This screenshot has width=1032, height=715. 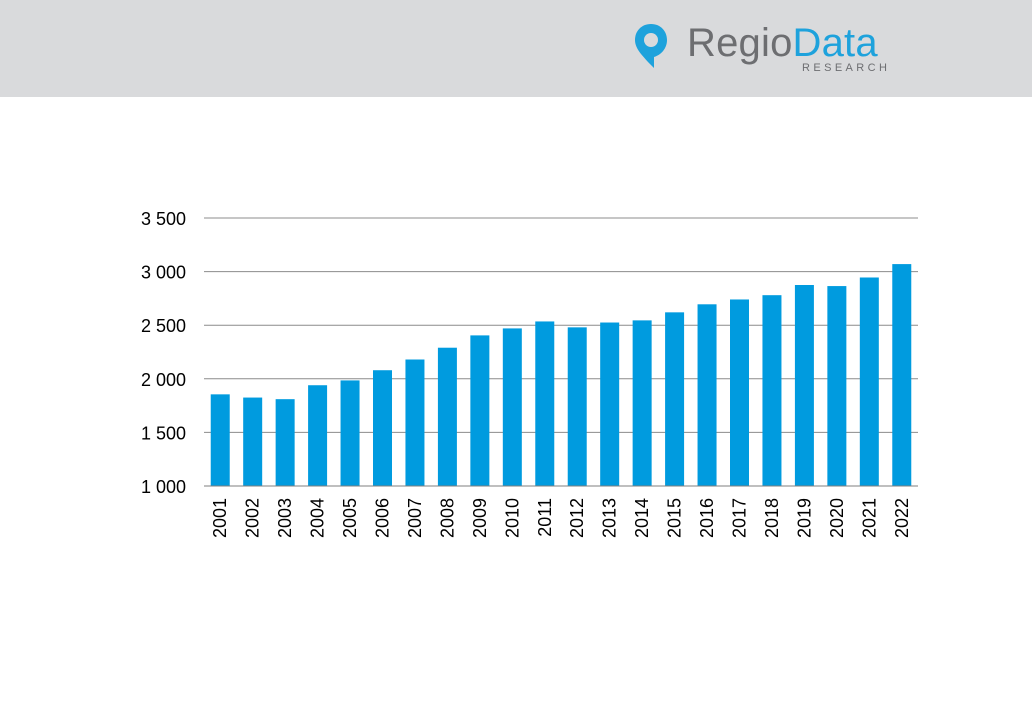 I want to click on bar-2014, so click(x=642, y=403).